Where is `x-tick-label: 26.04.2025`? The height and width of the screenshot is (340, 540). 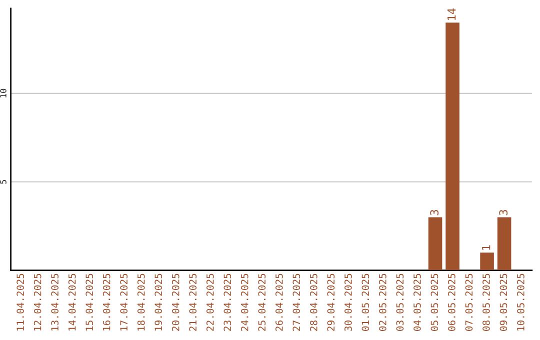 x-tick-label: 26.04.2025 is located at coordinates (279, 302).